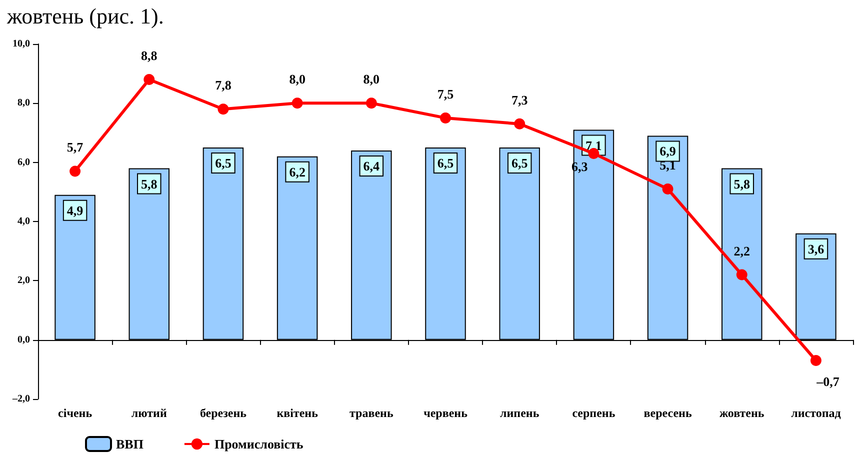 Image resolution: width=863 pixels, height=461 pixels. What do you see at coordinates (816, 413) in the screenshot?
I see `x-tick-label: листопад` at bounding box center [816, 413].